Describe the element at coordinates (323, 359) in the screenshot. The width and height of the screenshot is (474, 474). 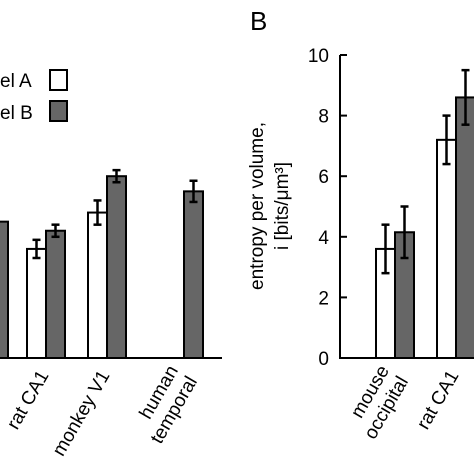
I see `y-tick-label: 0` at that location.